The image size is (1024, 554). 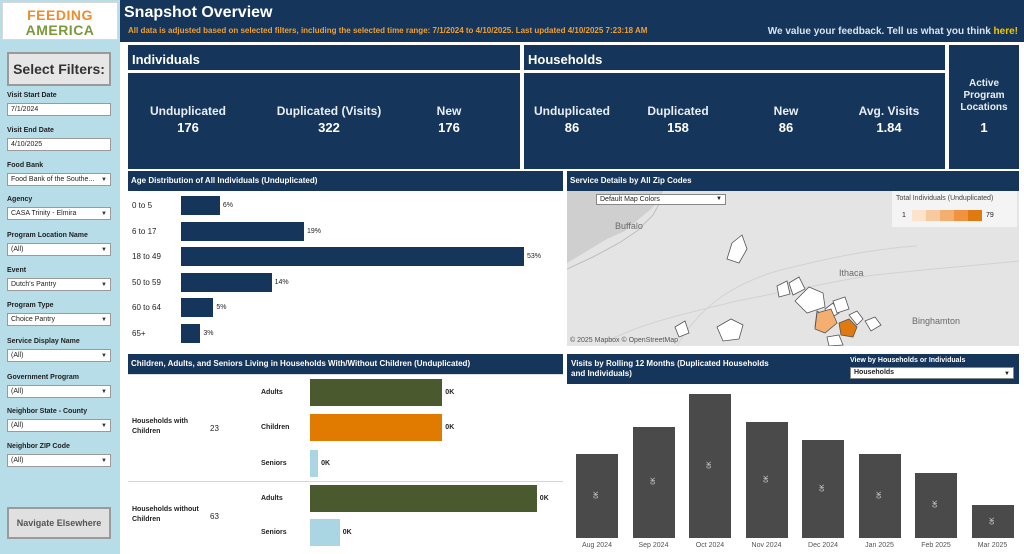 I want to click on hh-count-without-children: 63, so click(x=214, y=516).